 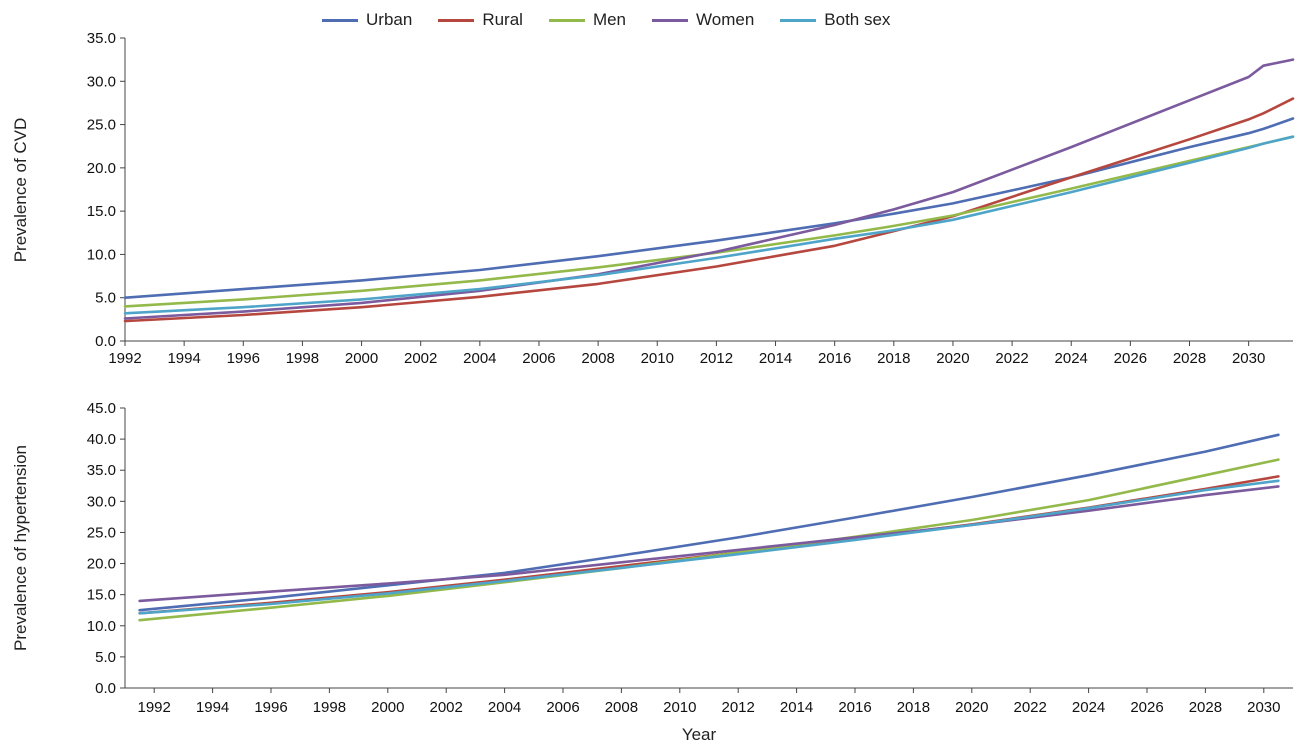 I want to click on x-axis-title: Year, so click(x=699, y=734).